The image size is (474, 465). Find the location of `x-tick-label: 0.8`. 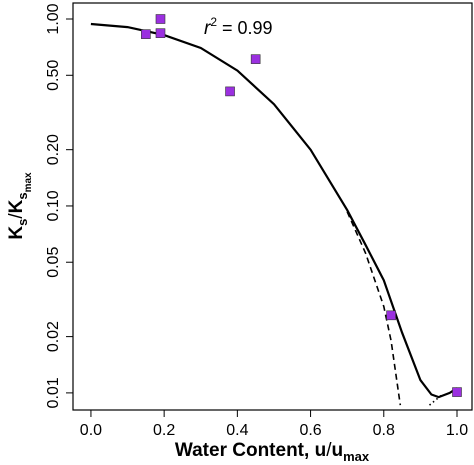

x-tick-label: 0.8 is located at coordinates (384, 430).